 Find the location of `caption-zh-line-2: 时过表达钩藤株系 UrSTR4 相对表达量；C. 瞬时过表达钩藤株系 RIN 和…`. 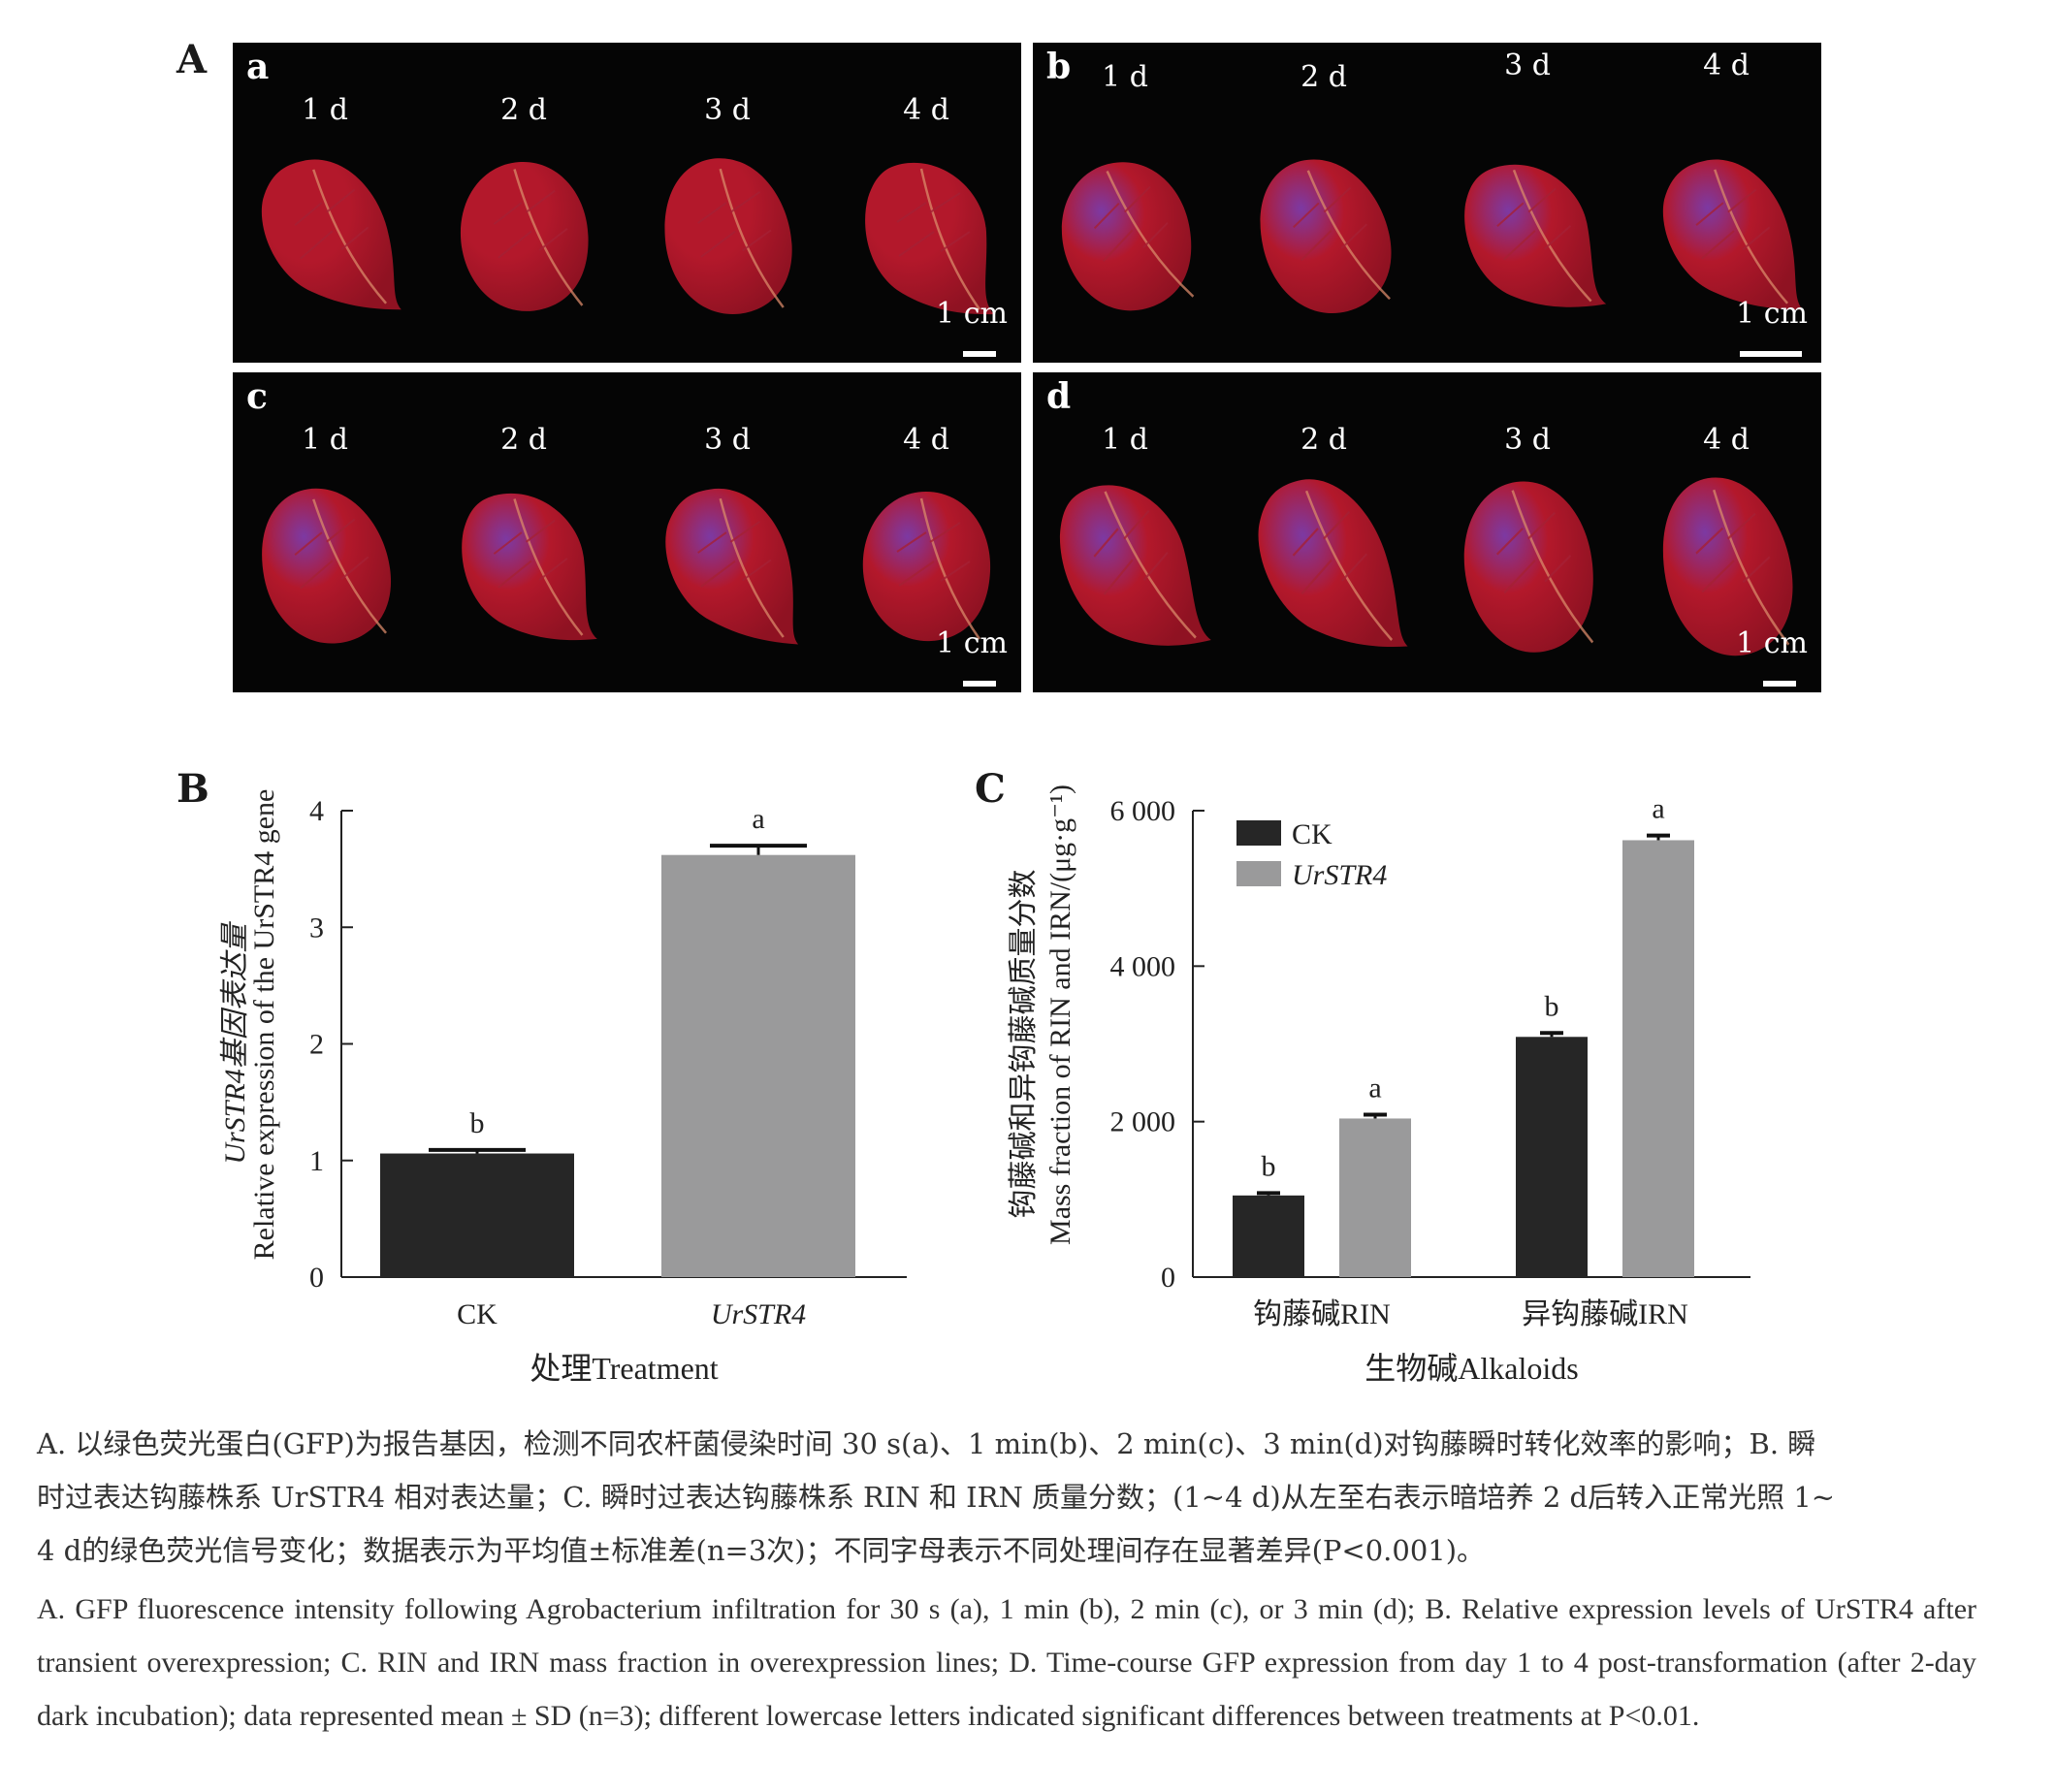

caption-zh-line-2: 时过表达钩藤株系 UrSTR4 相对表达量；C. 瞬时过表达钩藤株系 RIN 和… is located at coordinates (936, 1497).